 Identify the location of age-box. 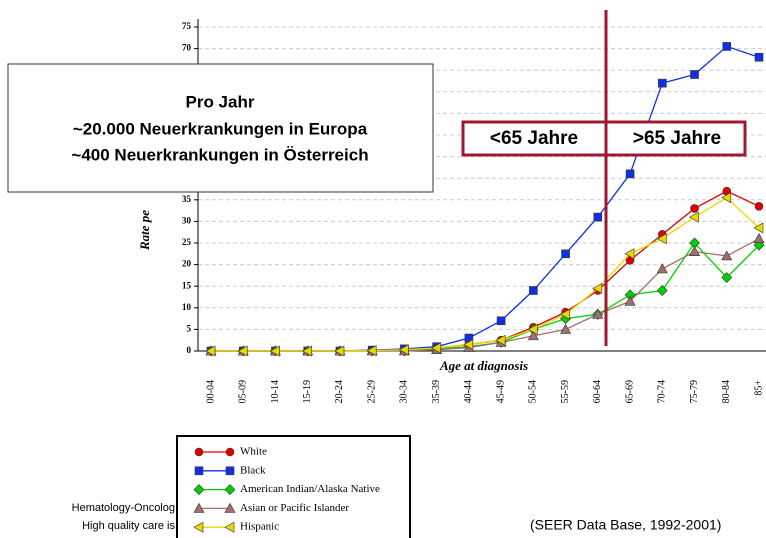
(604, 138).